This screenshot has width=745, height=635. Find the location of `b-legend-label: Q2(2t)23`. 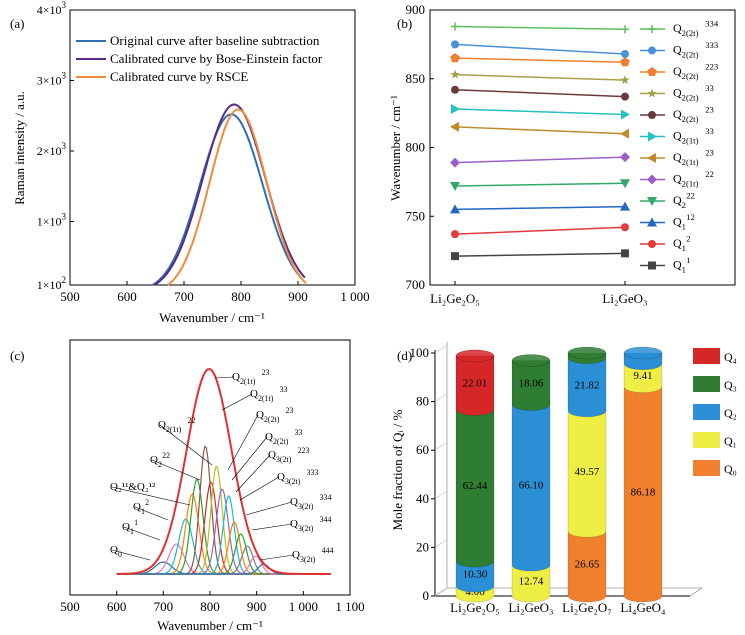

b-legend-label: Q2(2t)23 is located at coordinates (693, 115).